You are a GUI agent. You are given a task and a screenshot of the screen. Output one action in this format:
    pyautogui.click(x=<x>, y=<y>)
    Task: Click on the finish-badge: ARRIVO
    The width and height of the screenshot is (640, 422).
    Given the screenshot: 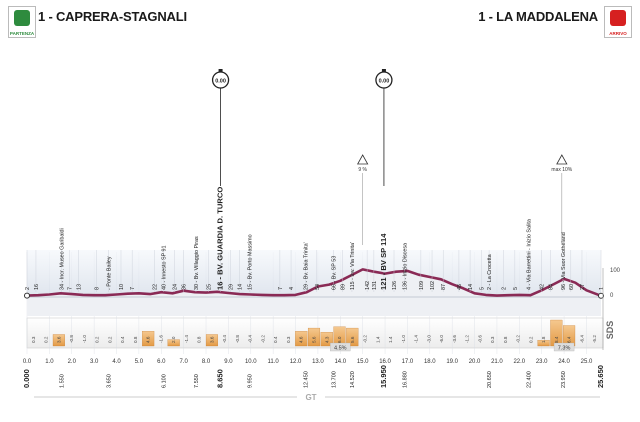 What is the action you would take?
    pyautogui.click(x=618, y=22)
    